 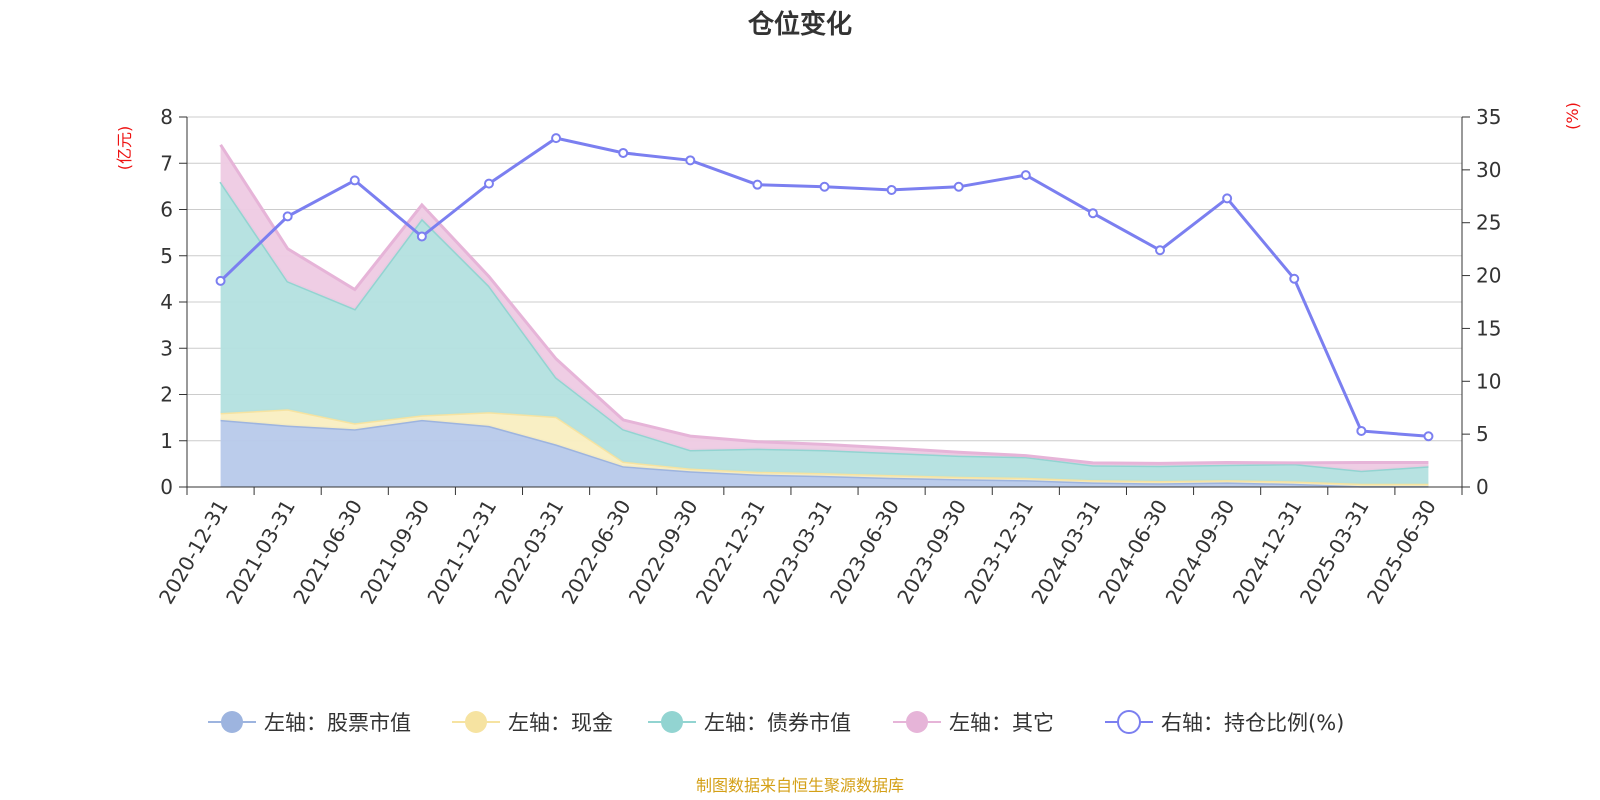 What do you see at coordinates (1482, 434) in the screenshot?
I see `right-tick-label: 5` at bounding box center [1482, 434].